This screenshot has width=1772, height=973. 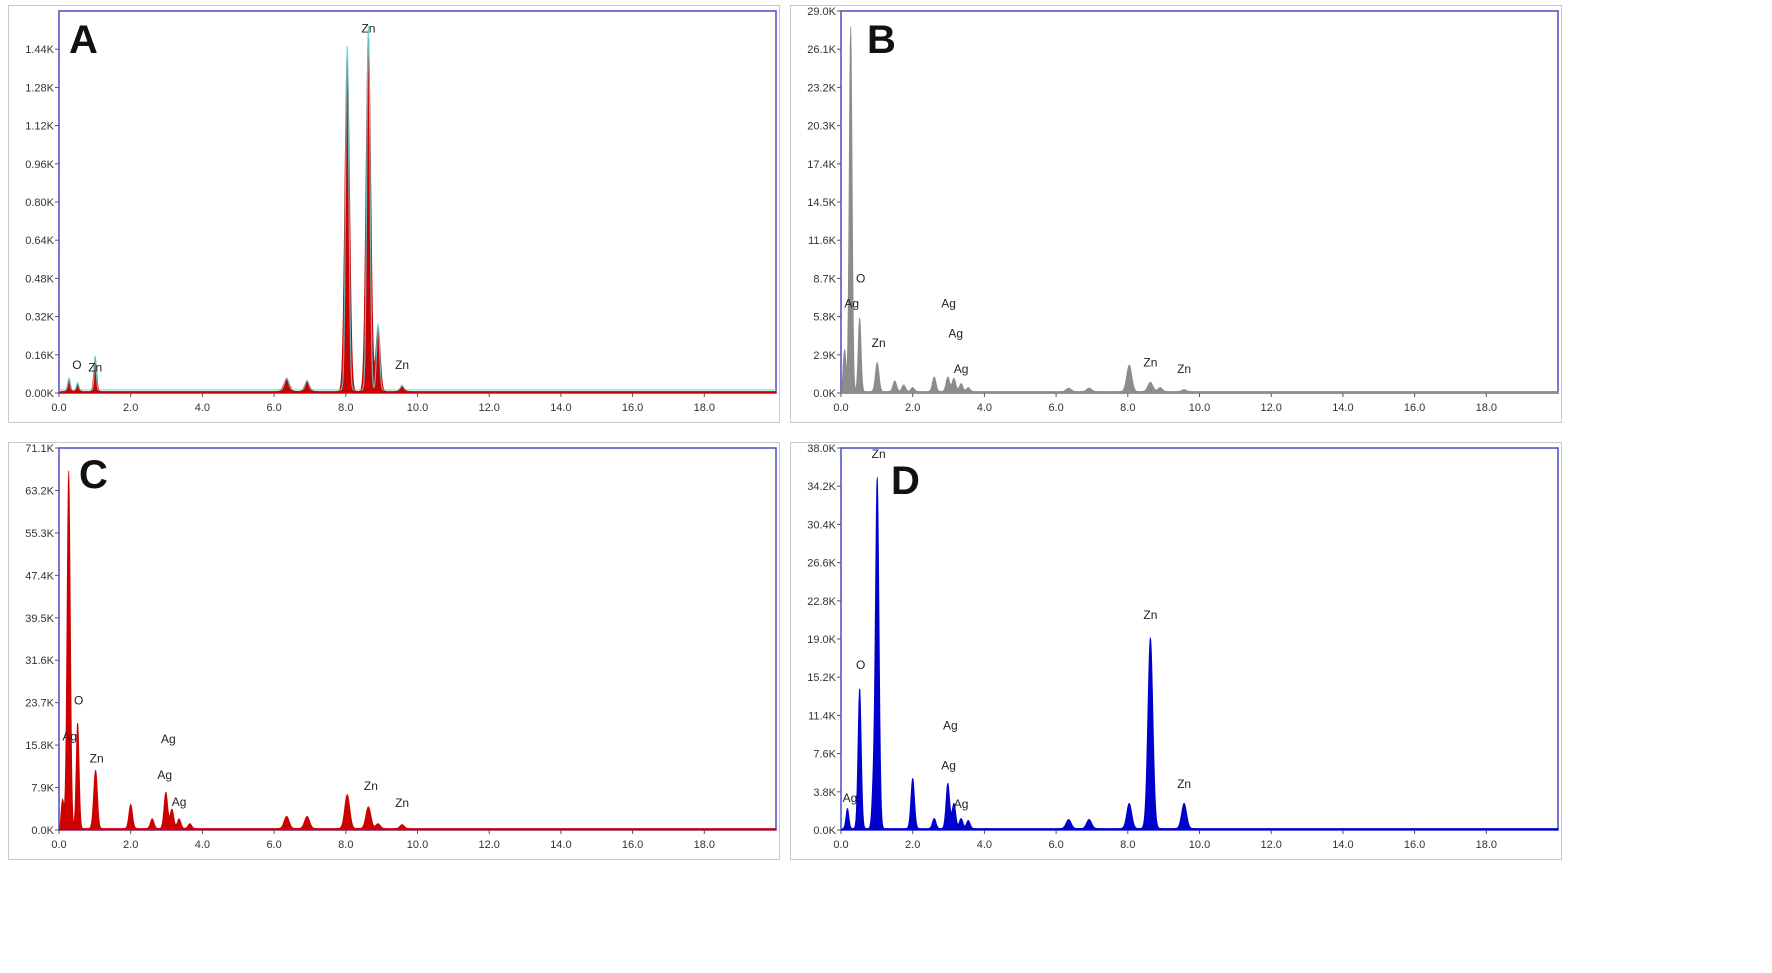 What do you see at coordinates (39, 203) in the screenshot?
I see `y-tick-label: 0.80K` at bounding box center [39, 203].